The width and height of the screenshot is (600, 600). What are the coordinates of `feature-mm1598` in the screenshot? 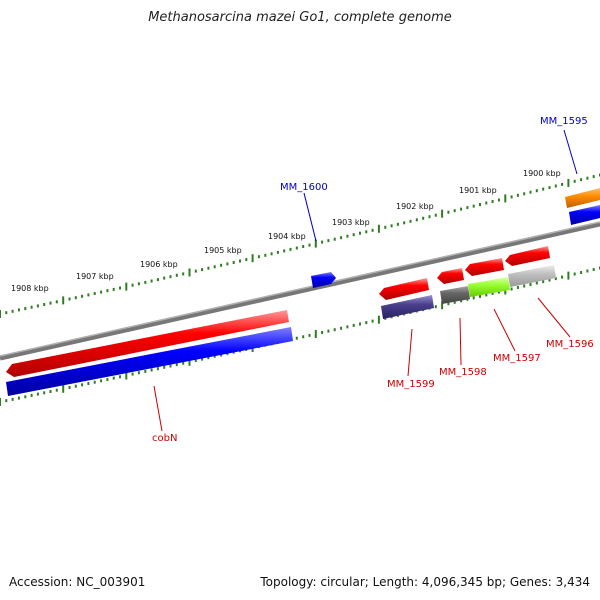 It's located at (455, 295).